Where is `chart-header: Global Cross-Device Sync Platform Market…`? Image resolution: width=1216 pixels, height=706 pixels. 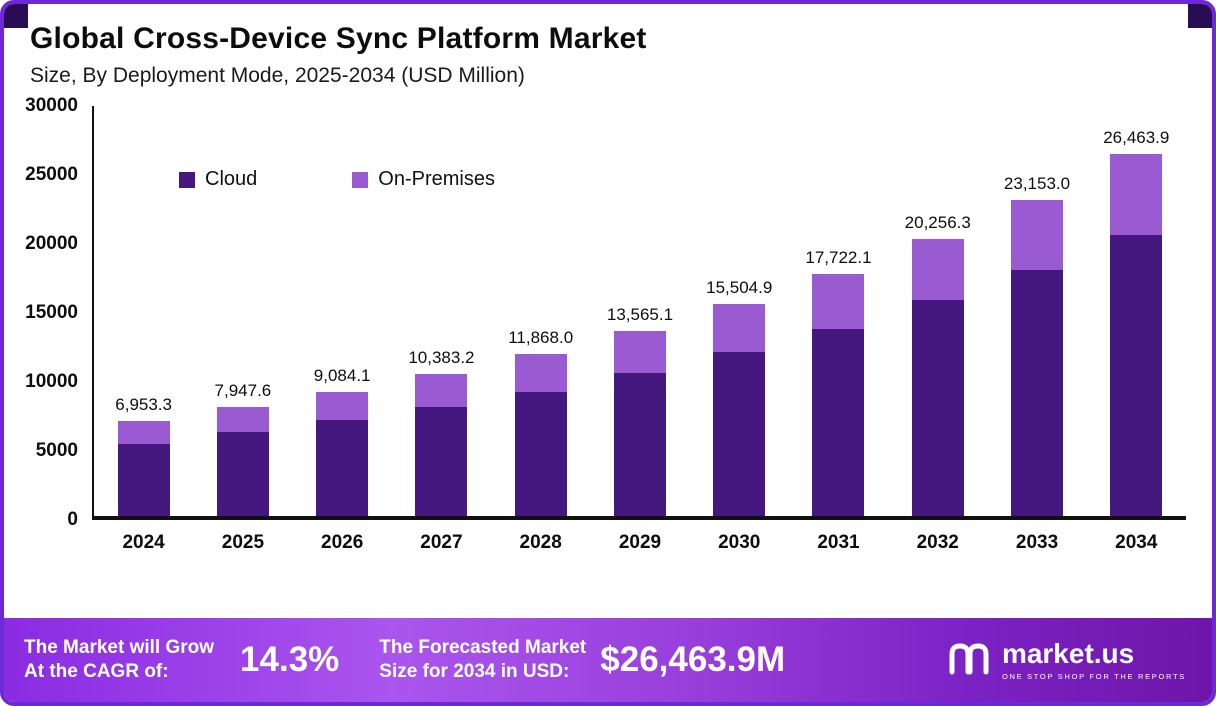
chart-header: Global Cross-Device Sync Platform Market… is located at coordinates (608, 46).